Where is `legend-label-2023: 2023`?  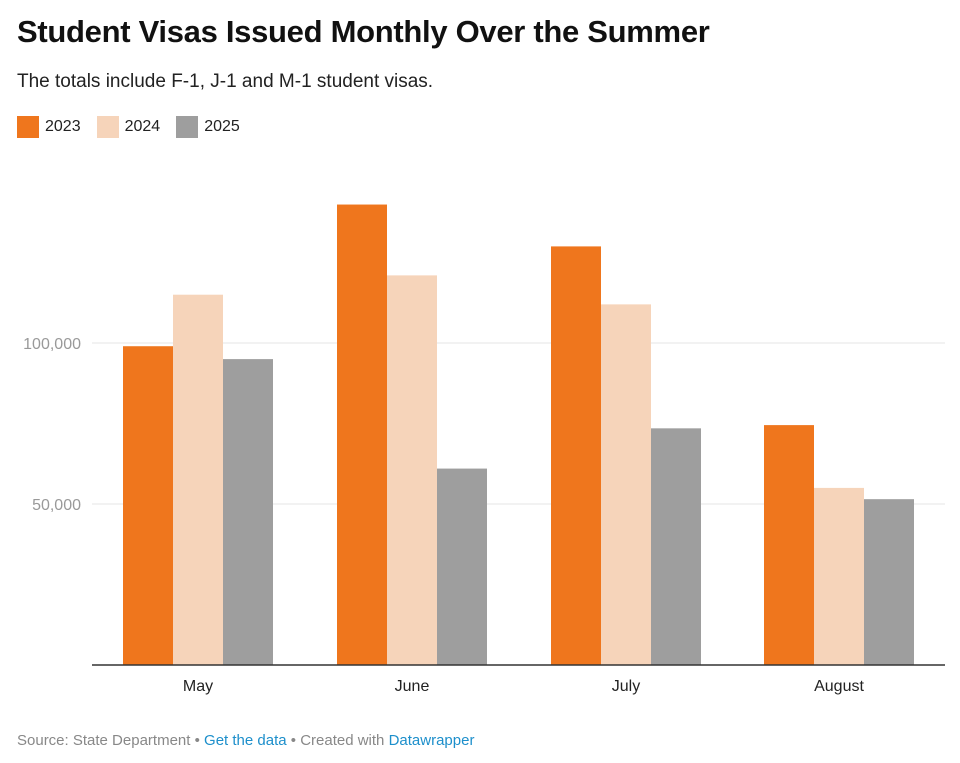 legend-label-2023: 2023 is located at coordinates (63, 126).